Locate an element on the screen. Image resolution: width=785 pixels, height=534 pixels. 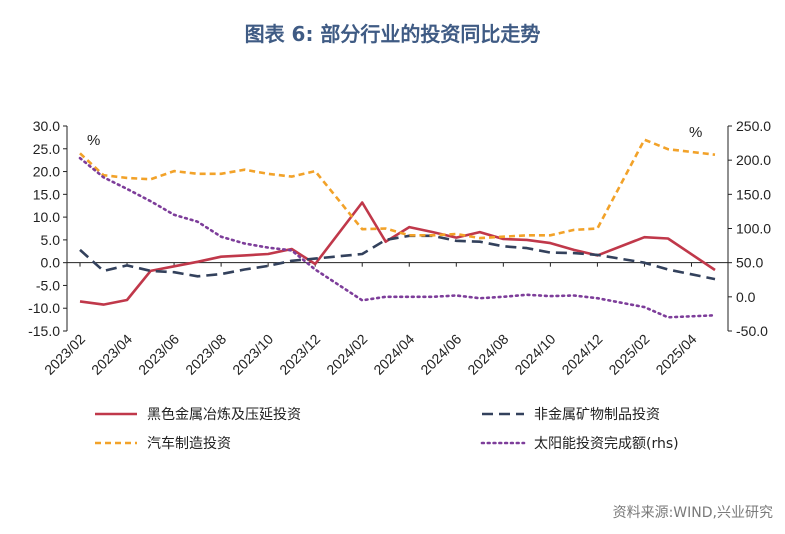
right-axis-unit: % is located at coordinates (695, 132).